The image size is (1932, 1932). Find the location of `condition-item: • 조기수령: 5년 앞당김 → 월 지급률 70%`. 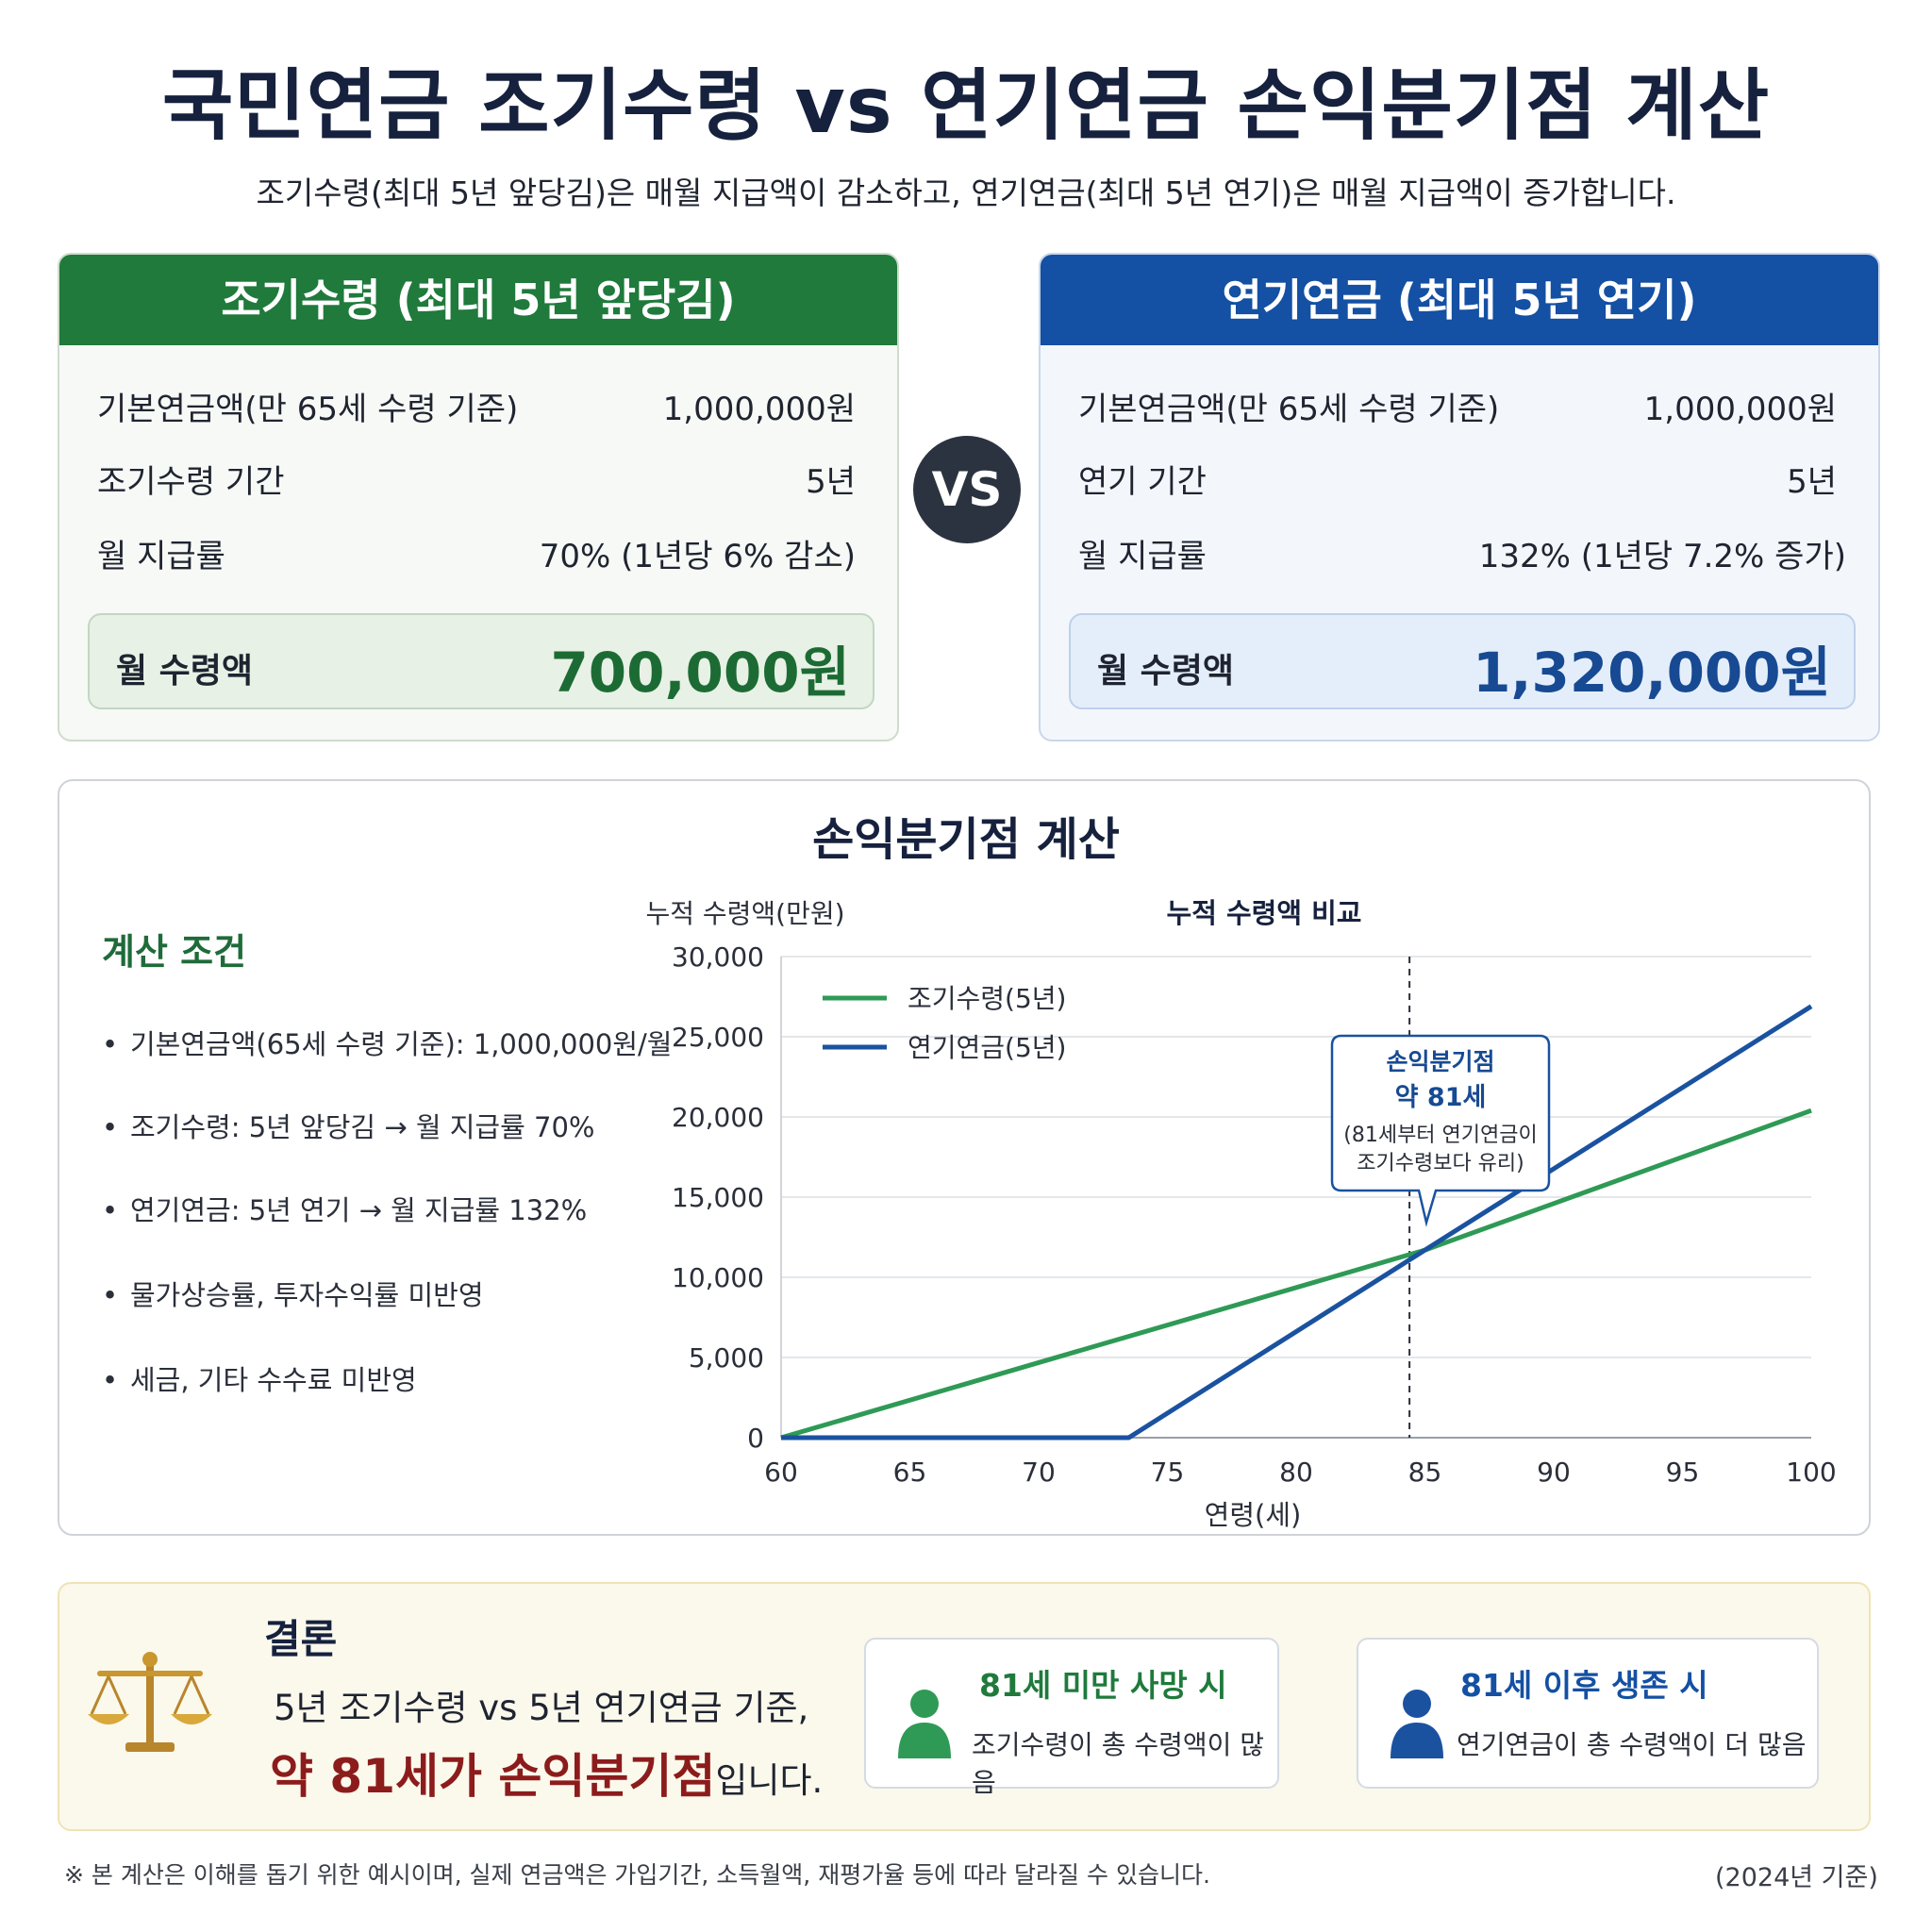

condition-item: • 조기수령: 5년 앞당김 → 월 지급률 70% is located at coordinates (348, 1127).